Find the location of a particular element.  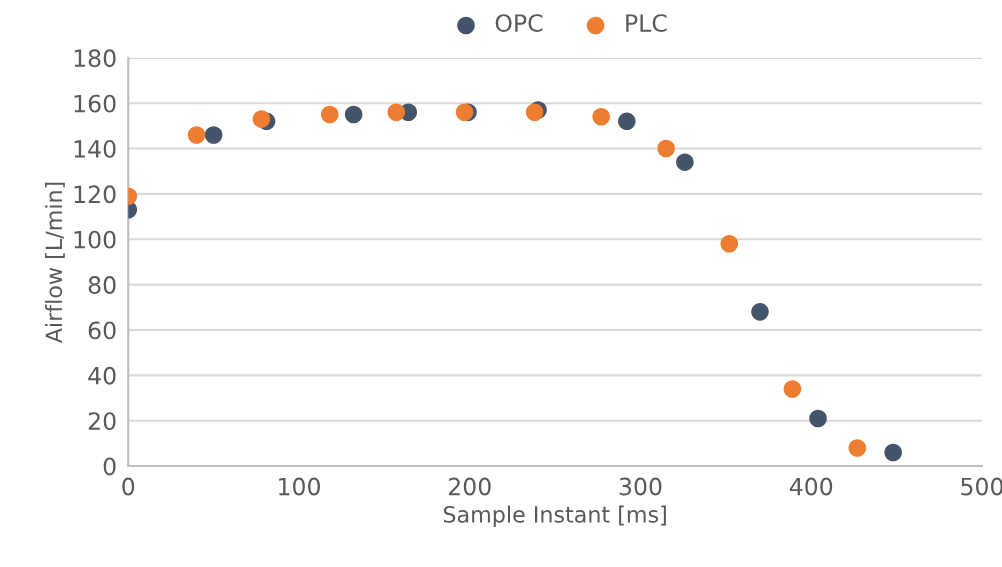

x-tick-label: 0 is located at coordinates (128, 486).